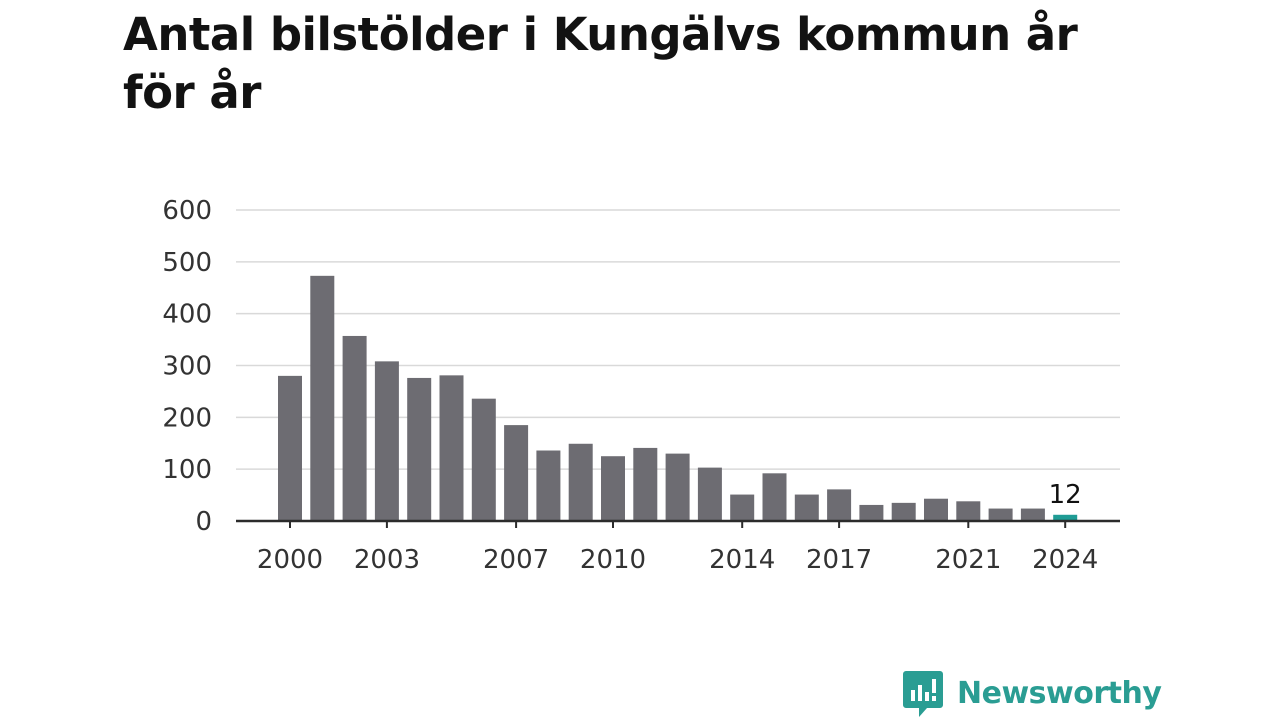  Describe the element at coordinates (1065, 560) in the screenshot. I see `x-tick-label: 2024` at that location.